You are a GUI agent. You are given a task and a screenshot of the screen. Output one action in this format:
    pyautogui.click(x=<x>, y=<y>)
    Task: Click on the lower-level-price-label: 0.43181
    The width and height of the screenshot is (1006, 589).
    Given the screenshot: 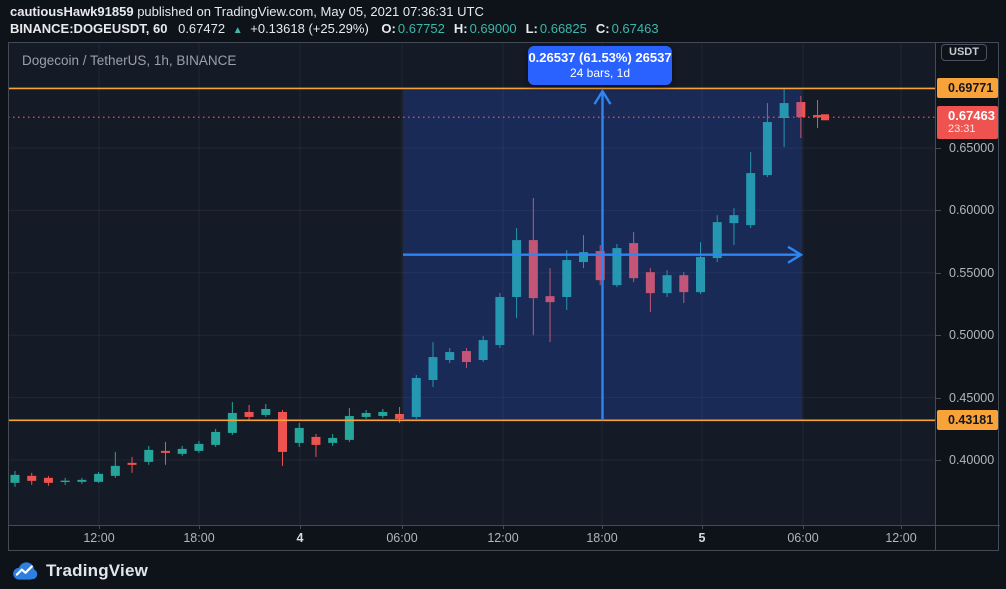 What is the action you would take?
    pyautogui.click(x=967, y=420)
    